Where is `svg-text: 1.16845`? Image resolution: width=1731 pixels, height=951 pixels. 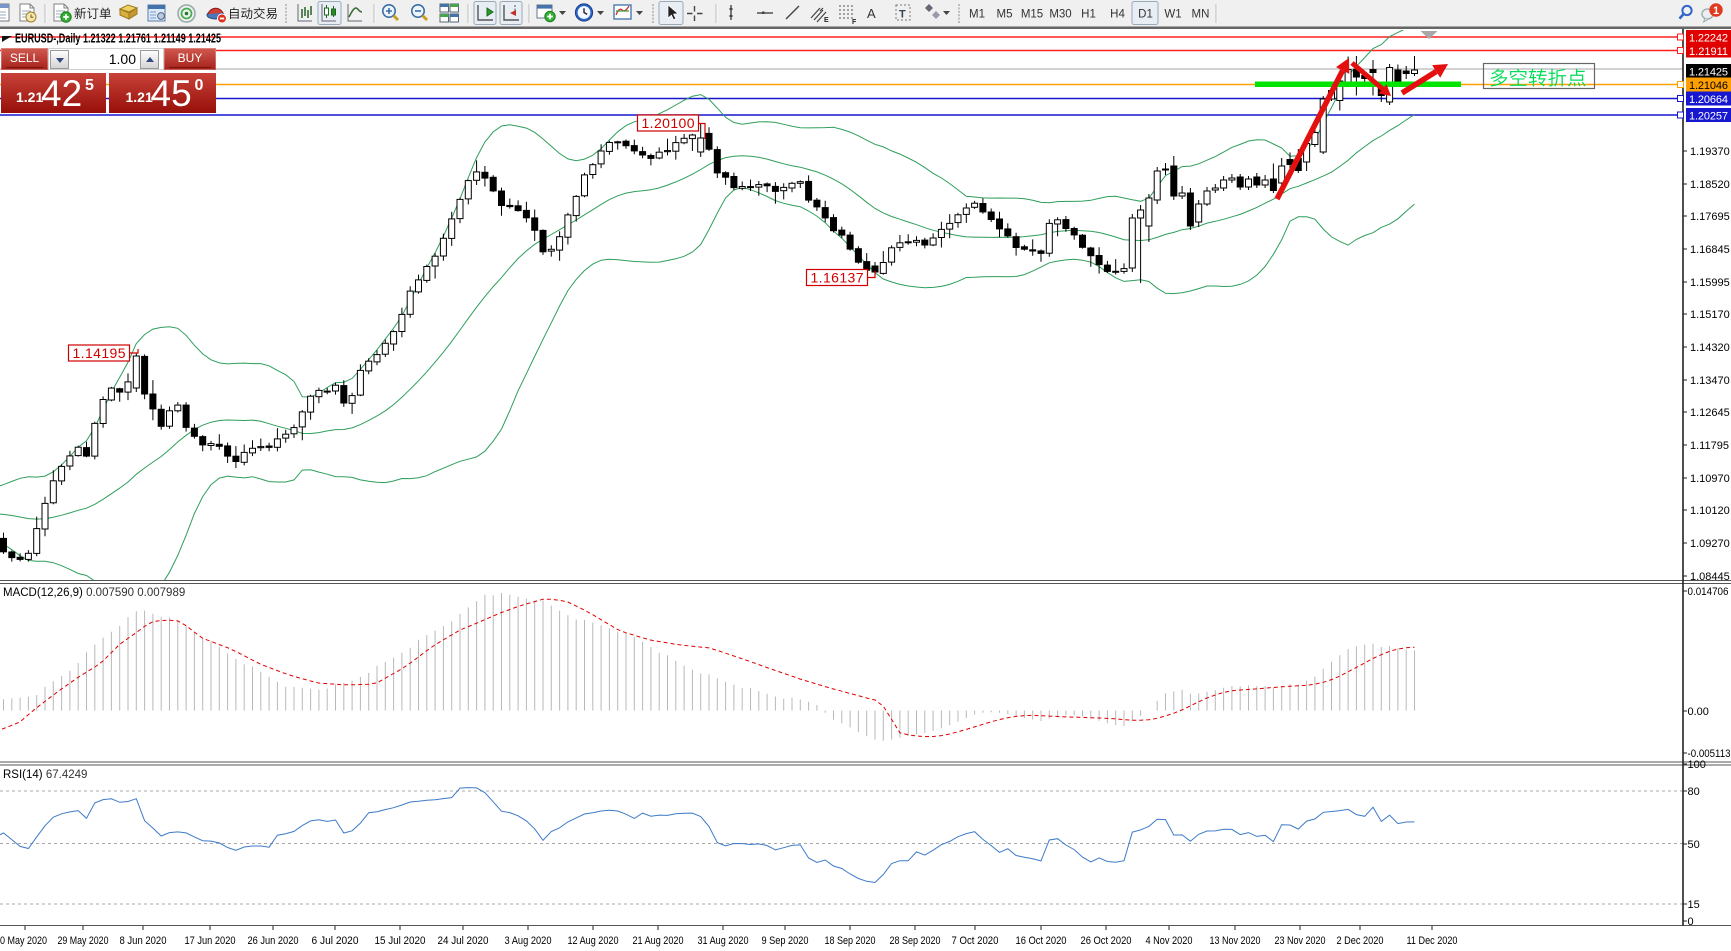 svg-text: 1.16845 is located at coordinates (1710, 250).